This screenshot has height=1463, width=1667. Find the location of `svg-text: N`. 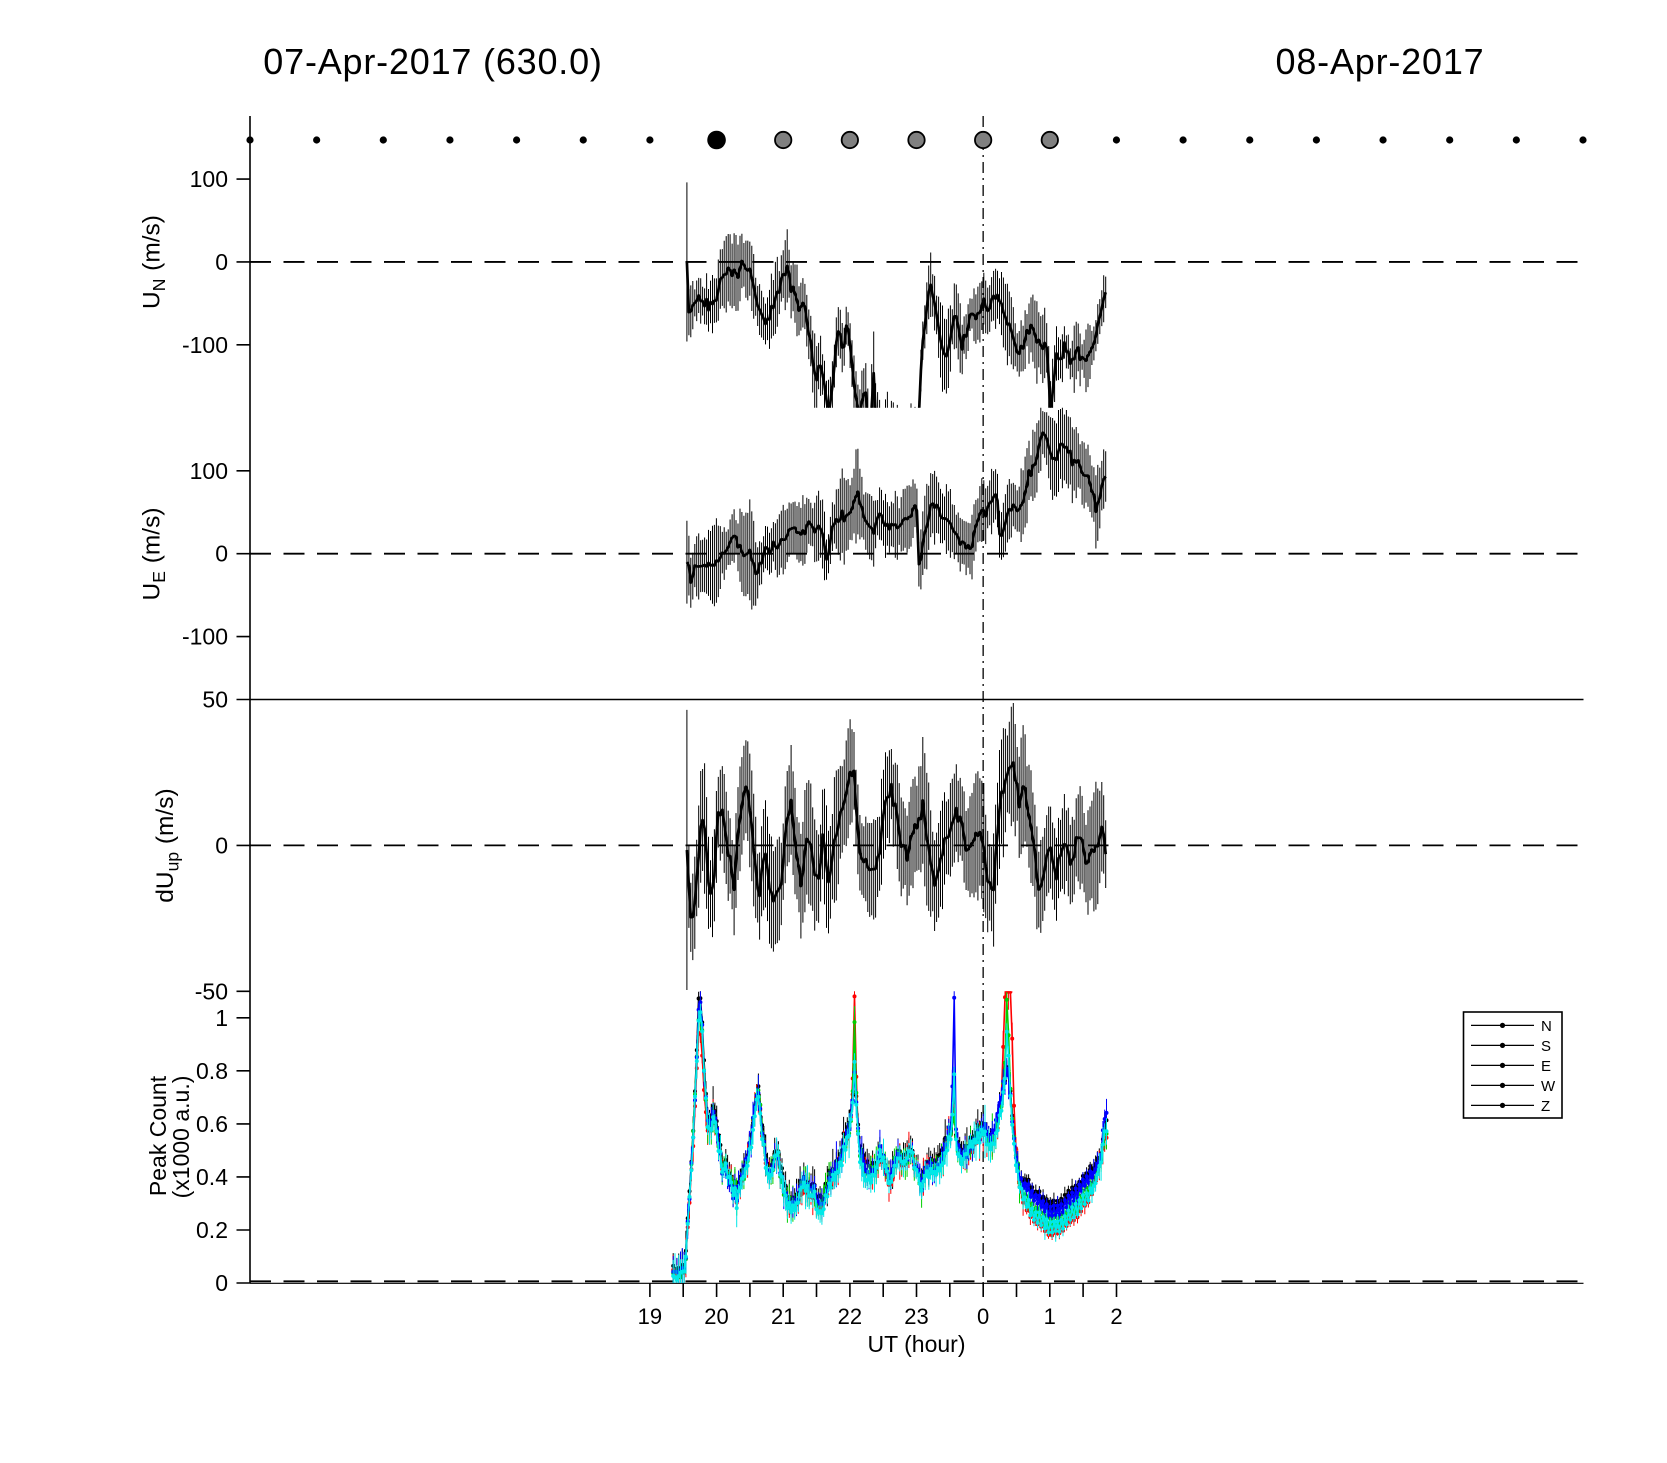

svg-text: N is located at coordinates (1546, 1026).